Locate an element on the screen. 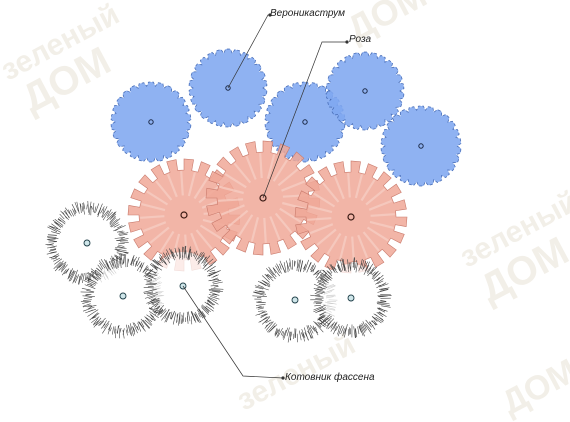 The image size is (570, 422). leader-veronicastrum is located at coordinates (249, 51).